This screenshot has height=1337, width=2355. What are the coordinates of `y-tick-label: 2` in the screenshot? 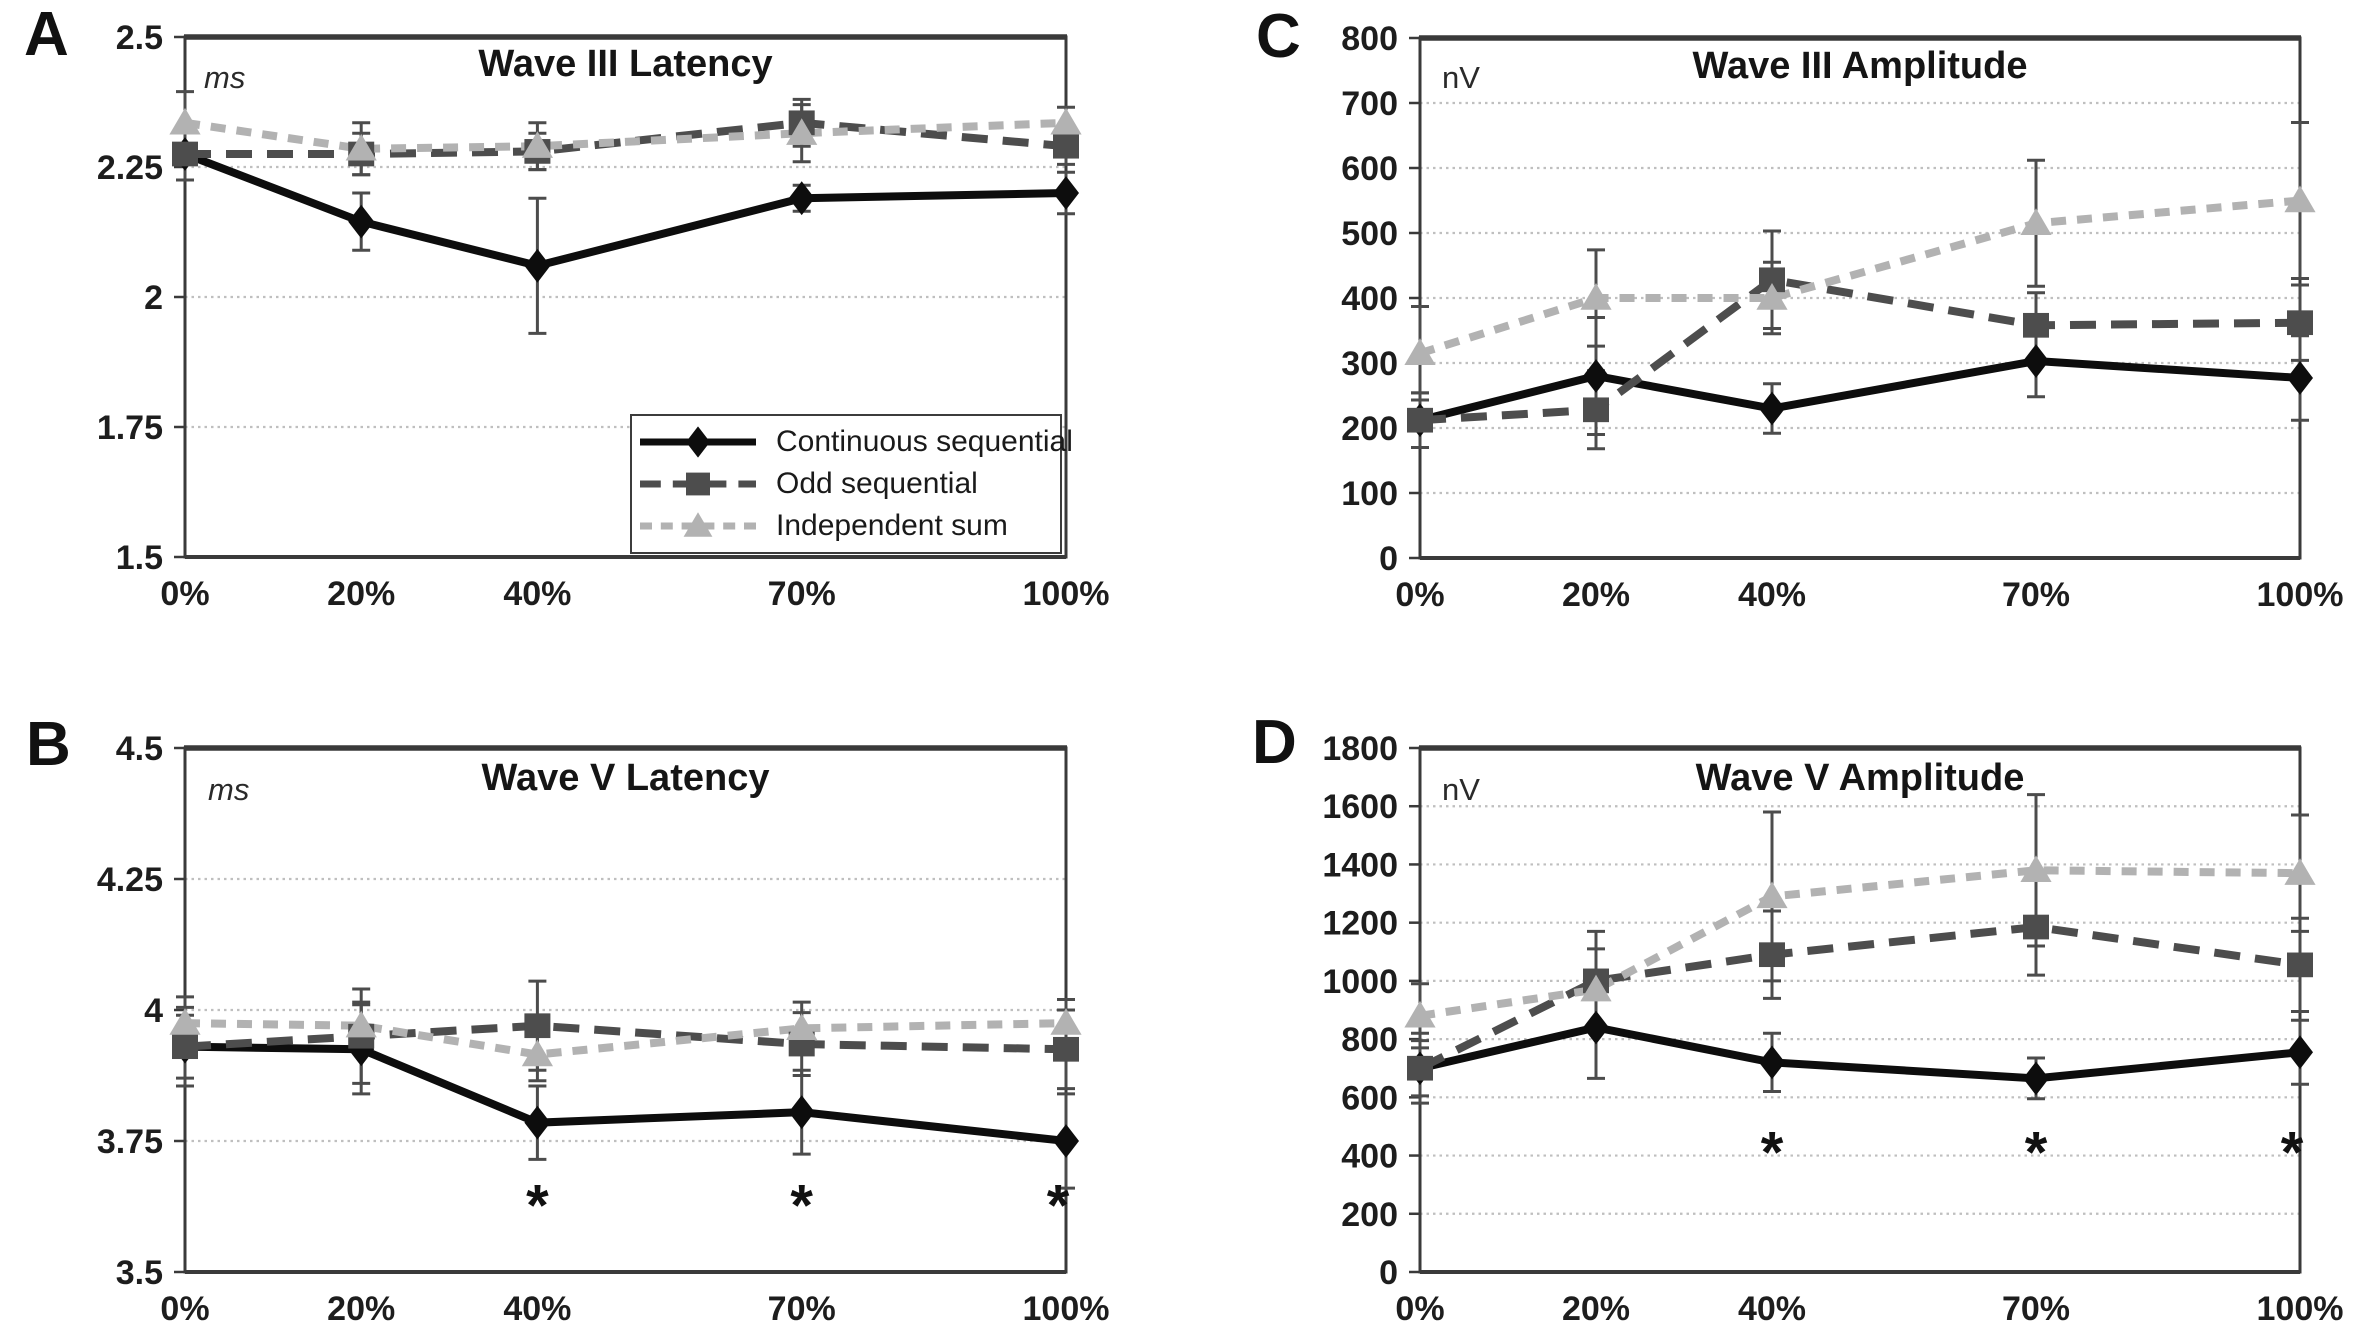 It's located at (153, 298).